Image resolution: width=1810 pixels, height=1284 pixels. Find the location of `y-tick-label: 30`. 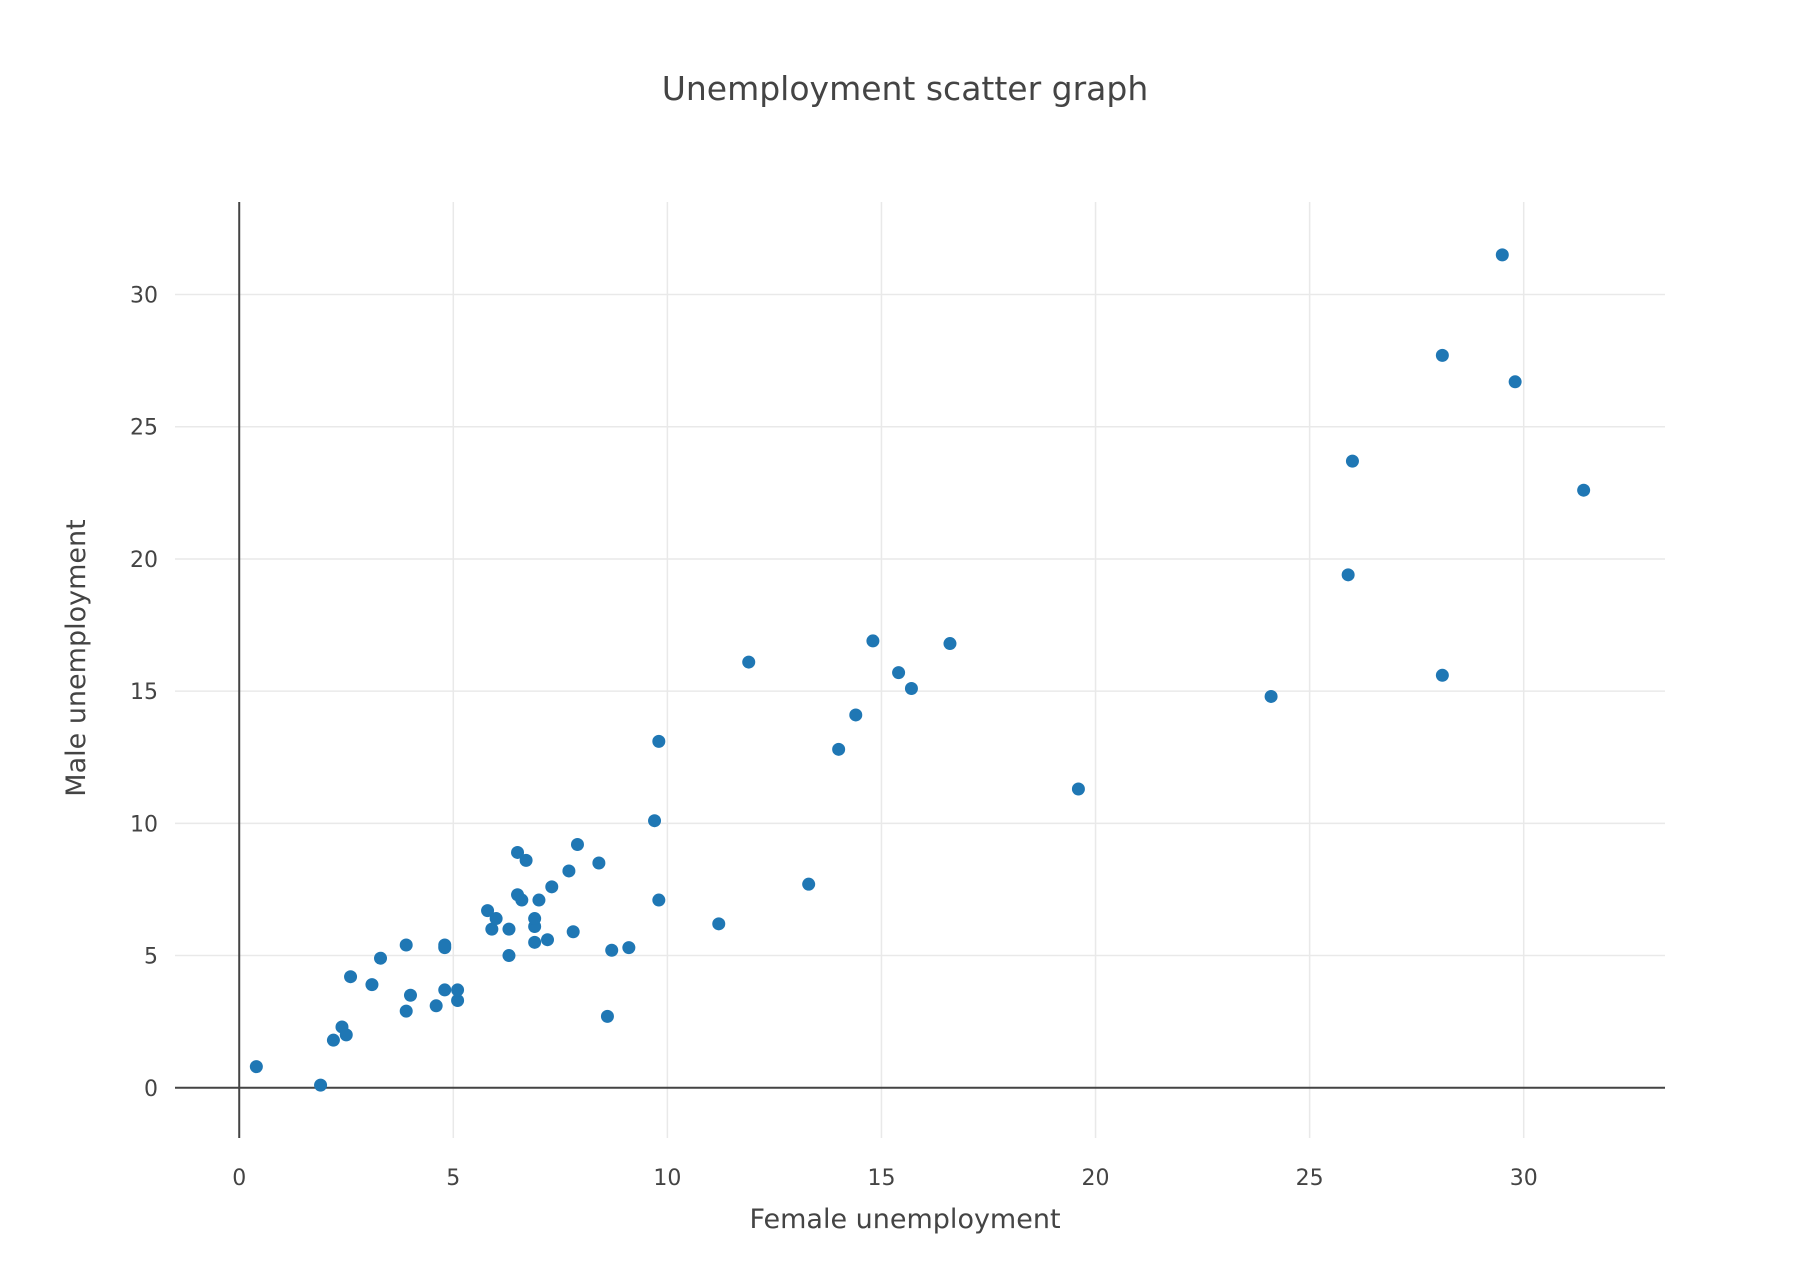

y-tick-label: 30 is located at coordinates (144, 296).